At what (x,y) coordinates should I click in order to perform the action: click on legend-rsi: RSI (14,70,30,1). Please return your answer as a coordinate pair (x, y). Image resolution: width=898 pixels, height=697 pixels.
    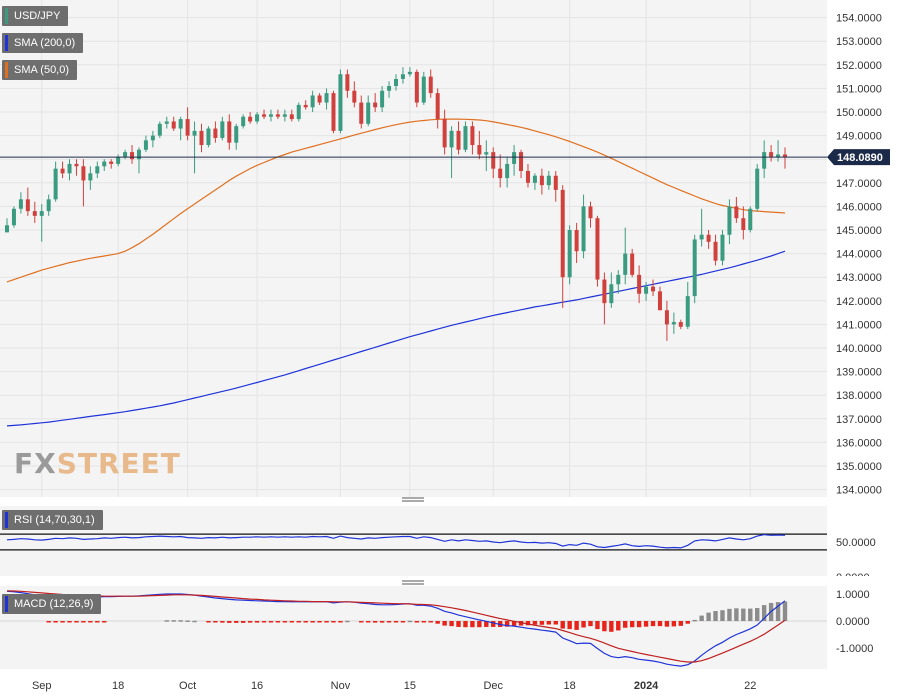
    Looking at the image, I should click on (52, 520).